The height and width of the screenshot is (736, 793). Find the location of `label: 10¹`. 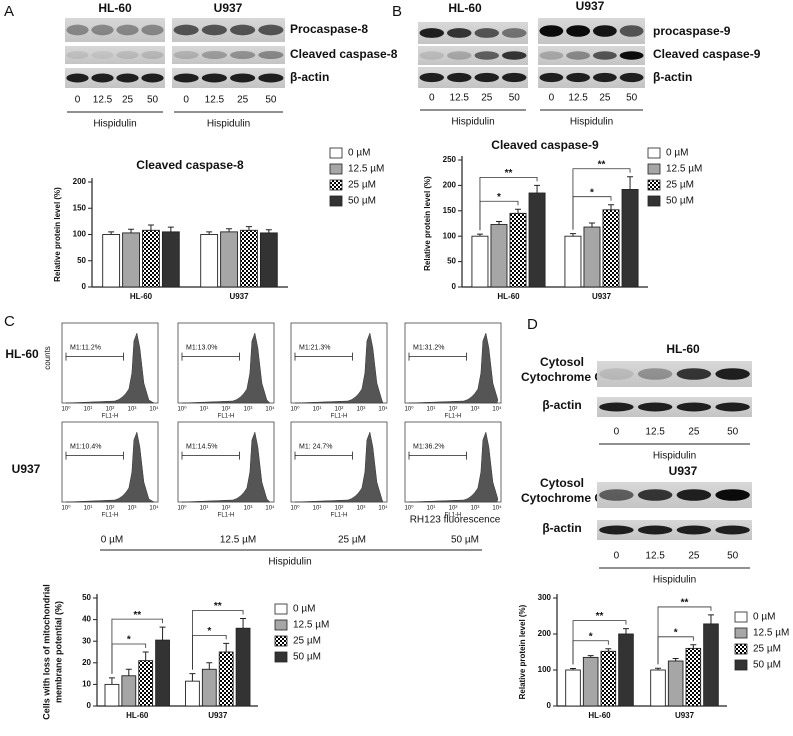

label: 10¹ is located at coordinates (204, 410).